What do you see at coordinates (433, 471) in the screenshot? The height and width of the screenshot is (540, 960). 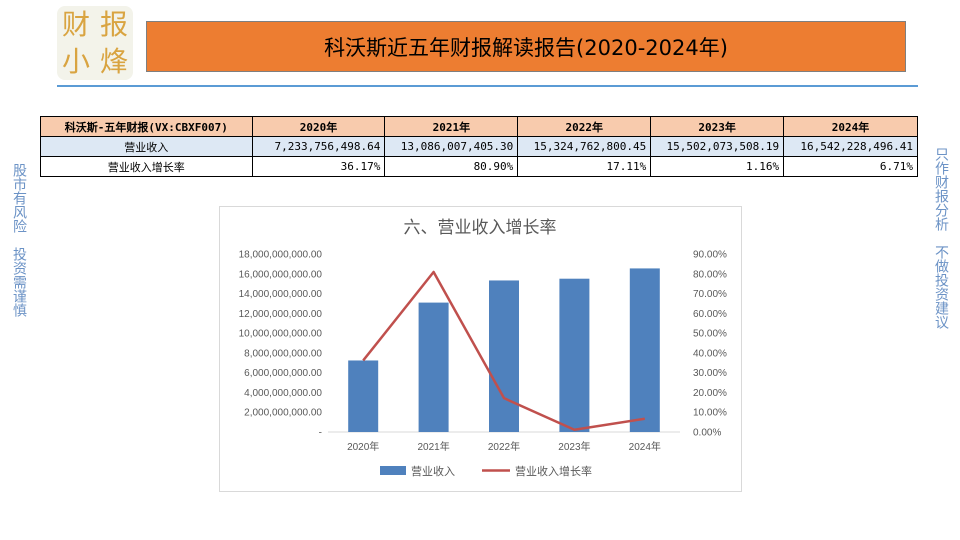 I see `legend-label: 营业收入` at bounding box center [433, 471].